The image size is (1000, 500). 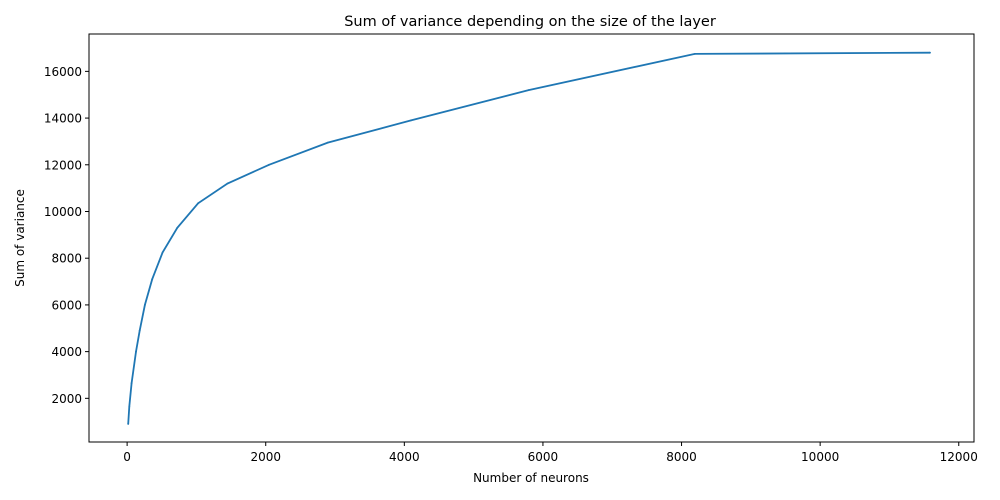 I want to click on x-axis-label: Number of neurons, so click(x=531, y=478).